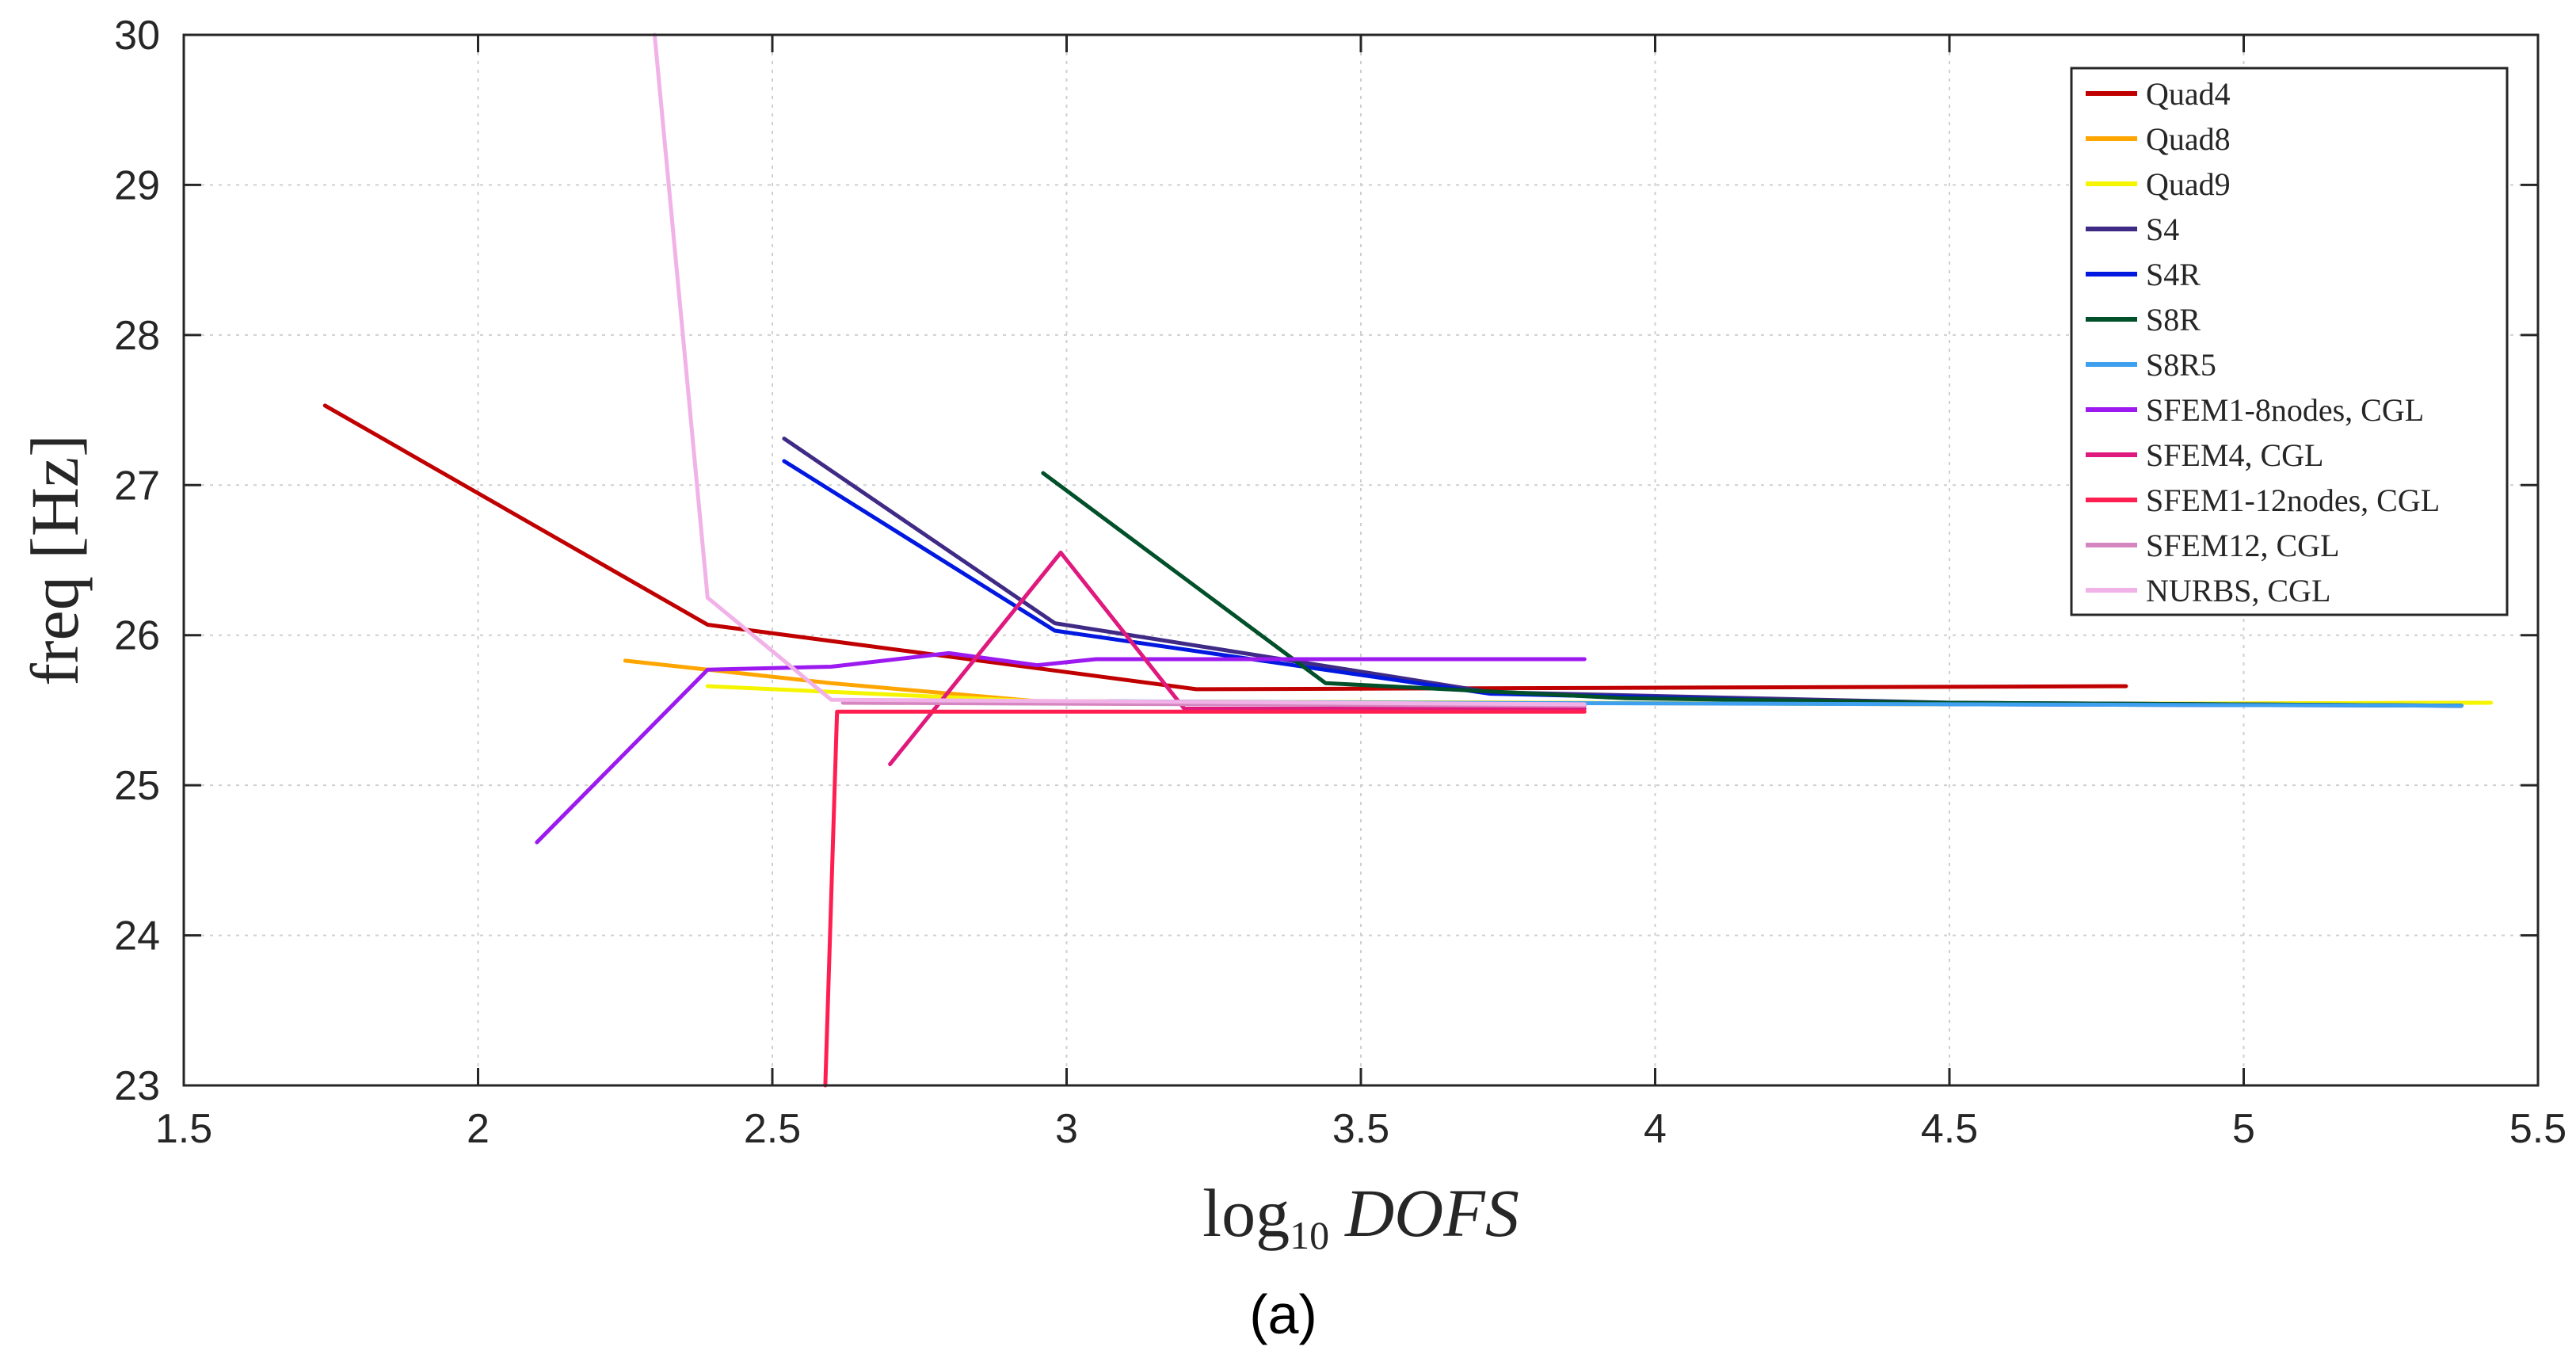  Describe the element at coordinates (2162, 230) in the screenshot. I see `legend-label-s4: S4` at that location.